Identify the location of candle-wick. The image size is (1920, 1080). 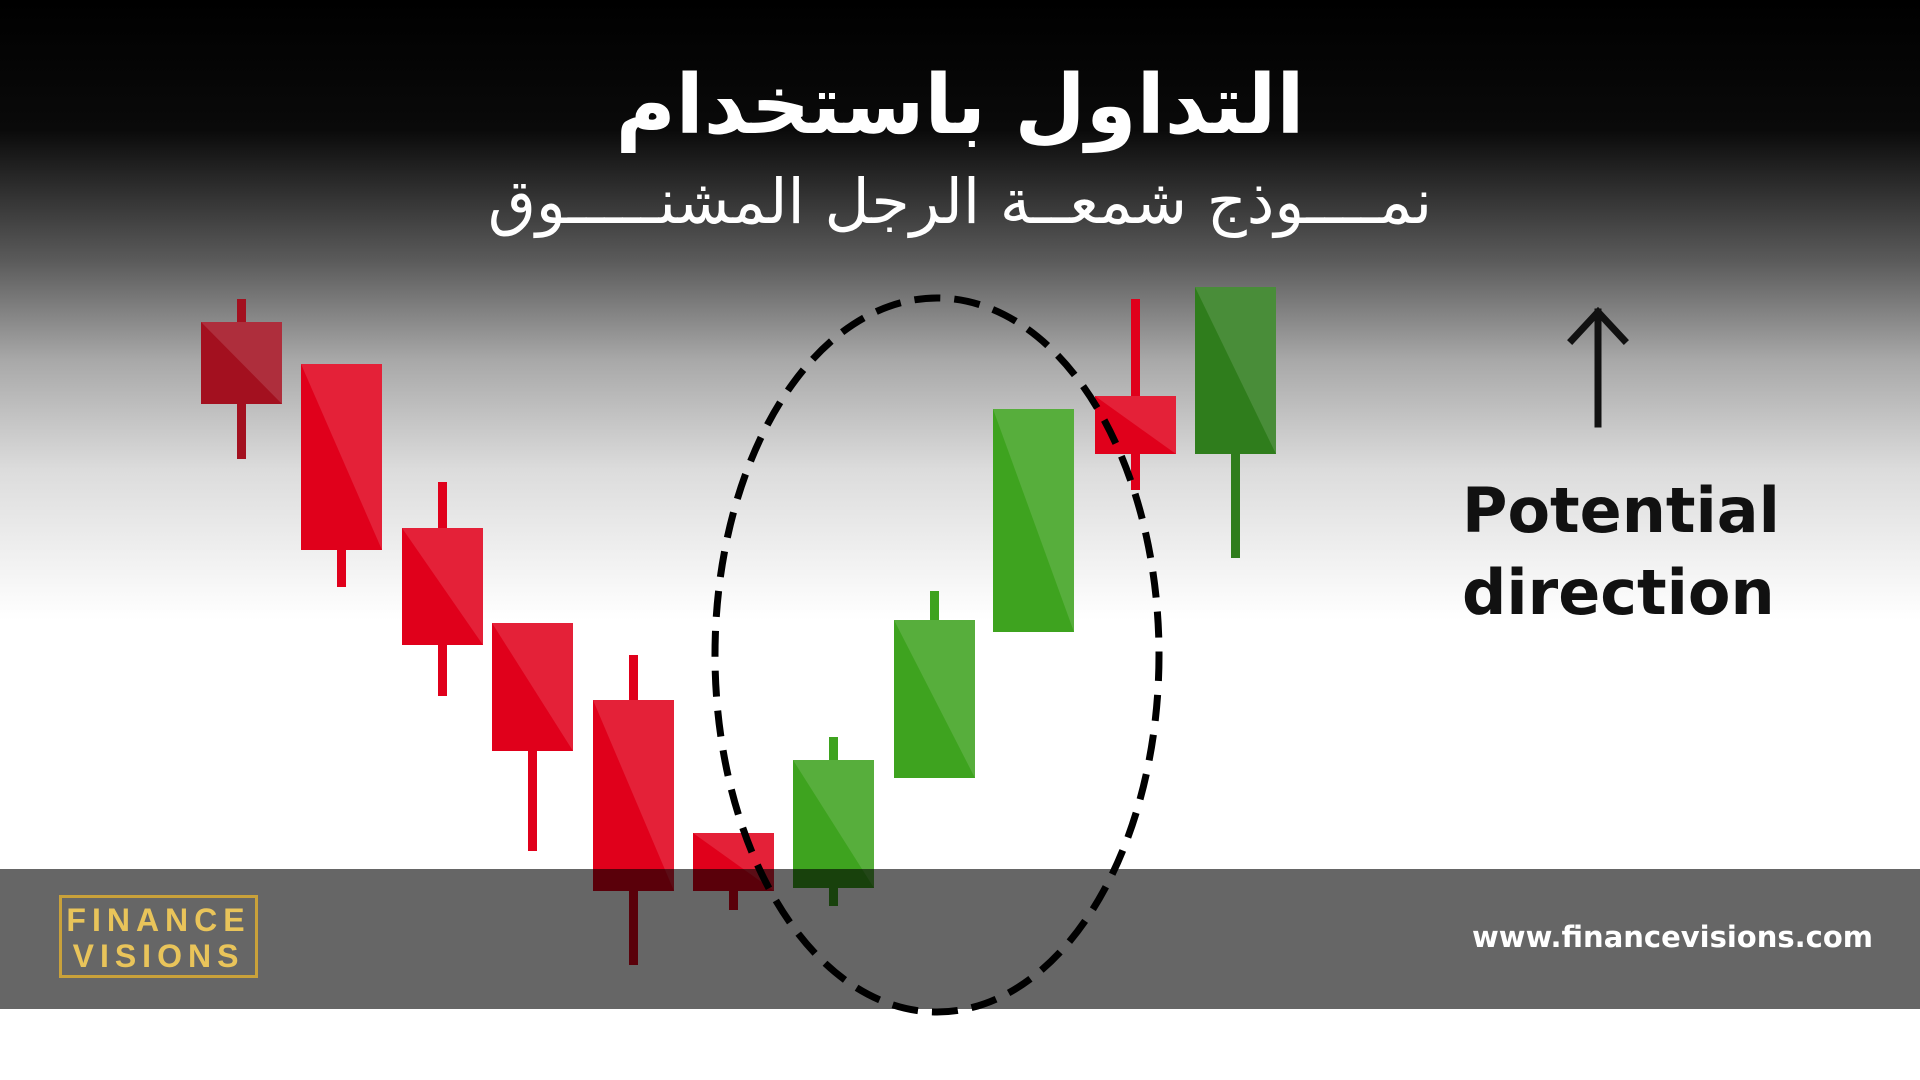
(1135, 394).